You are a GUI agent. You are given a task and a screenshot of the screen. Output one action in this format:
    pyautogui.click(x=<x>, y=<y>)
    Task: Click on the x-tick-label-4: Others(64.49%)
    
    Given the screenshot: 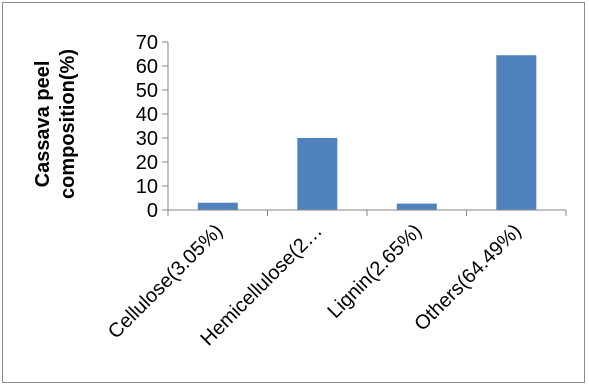 What is the action you would take?
    pyautogui.click(x=467, y=277)
    